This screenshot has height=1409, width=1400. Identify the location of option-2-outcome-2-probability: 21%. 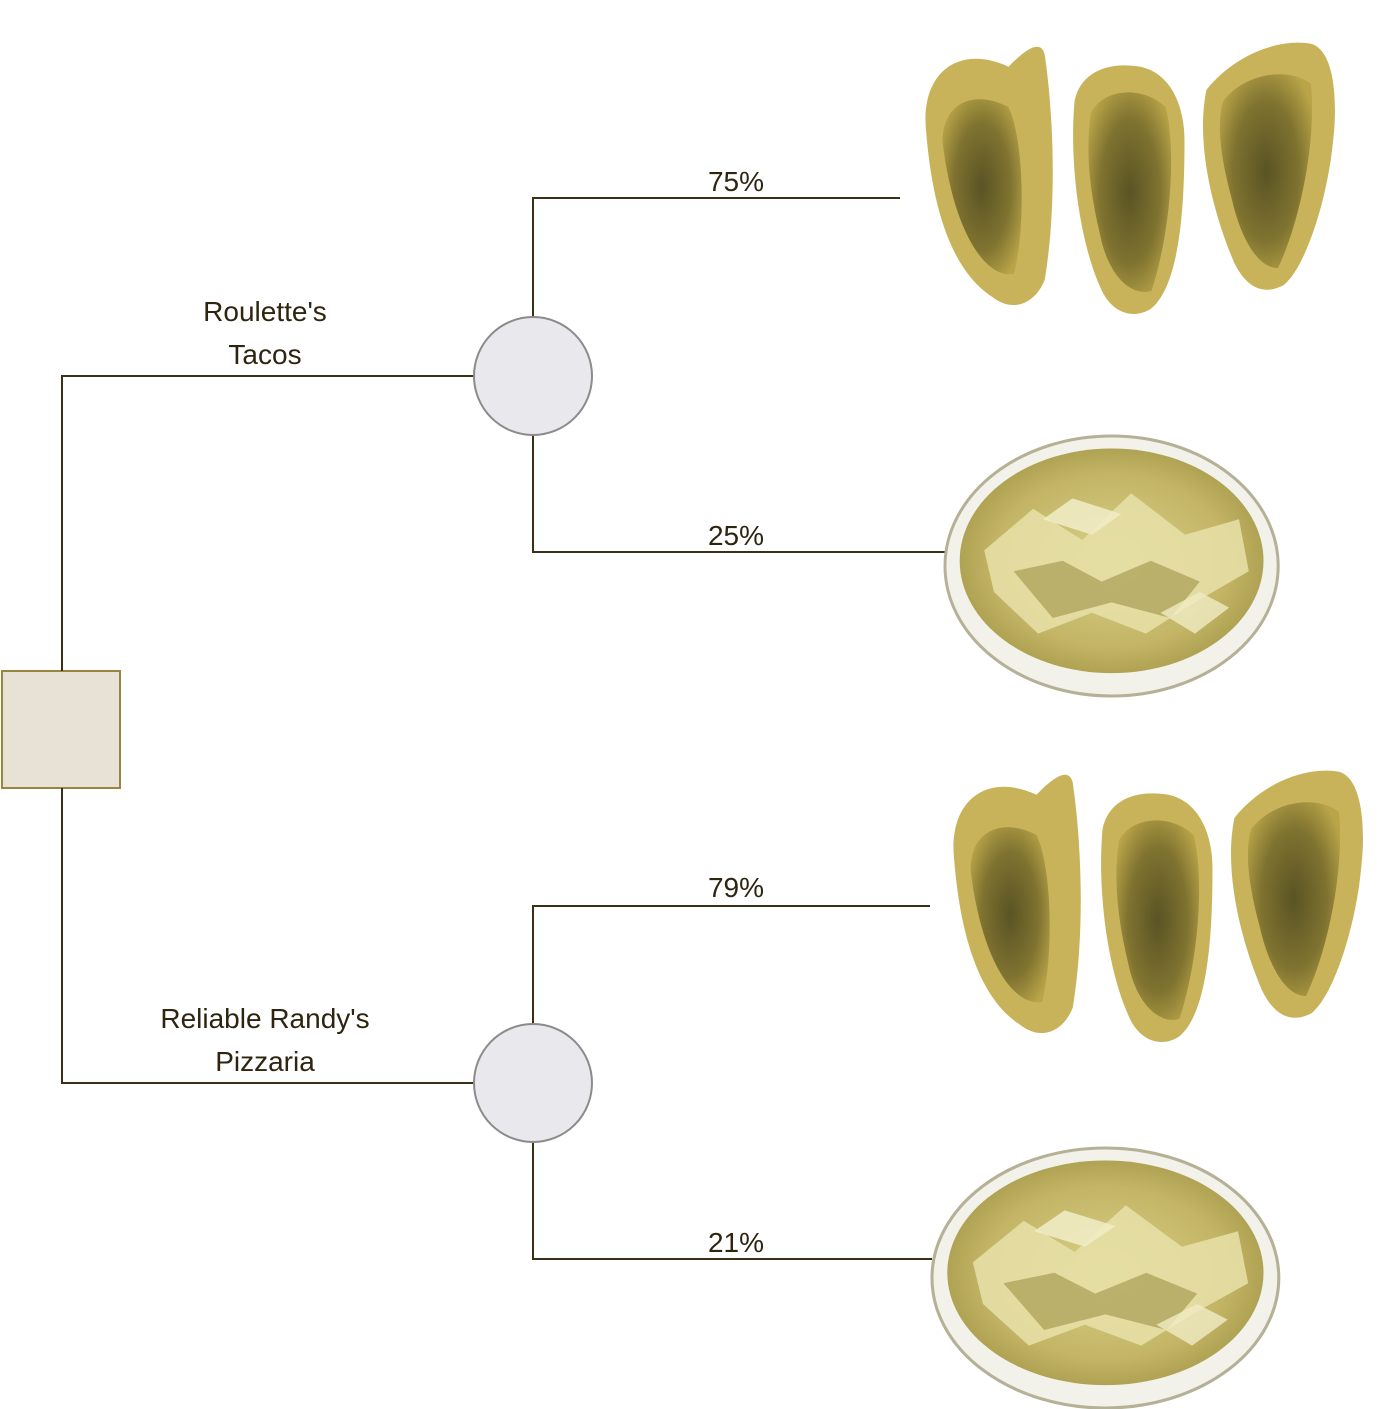
(736, 1242).